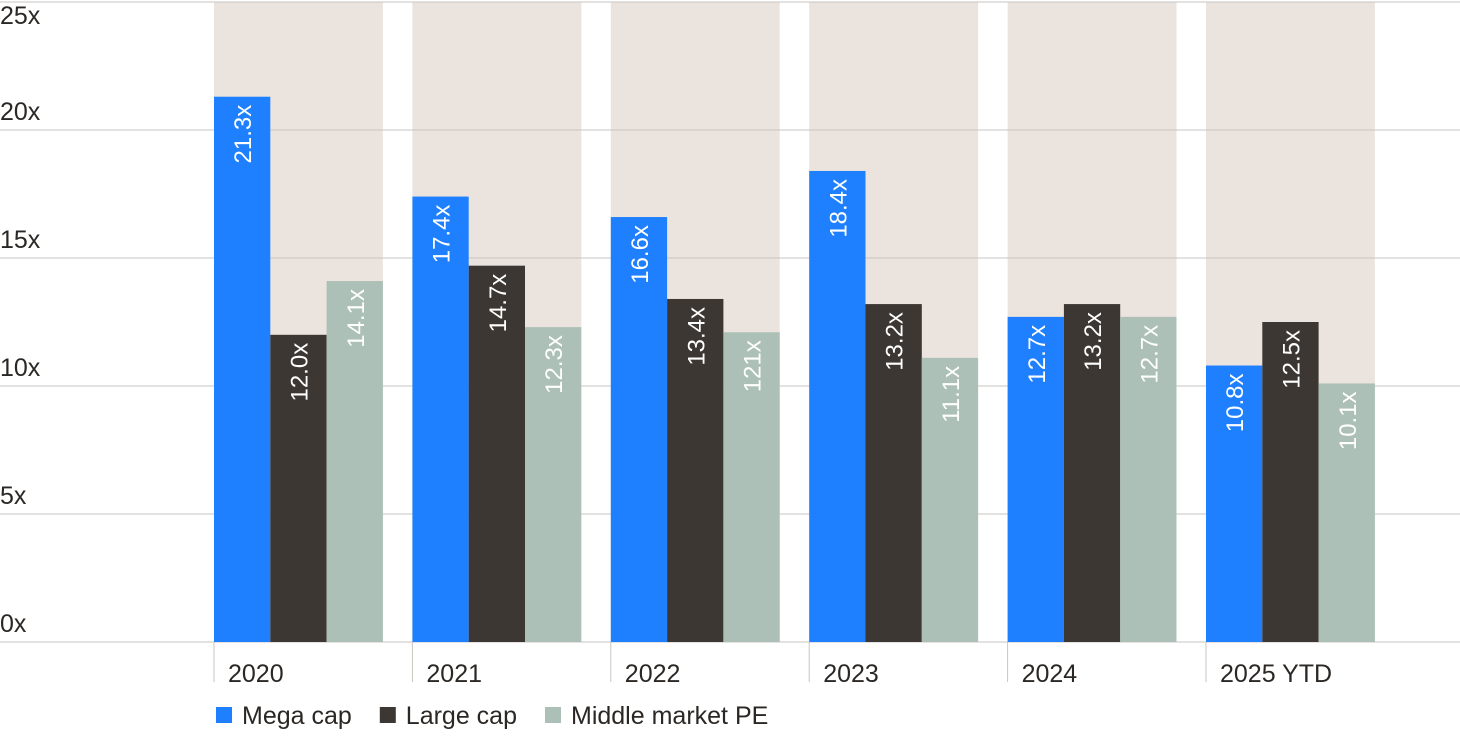 This screenshot has height=736, width=1460. I want to click on bar-mega-cap-2024, so click(1035, 479).